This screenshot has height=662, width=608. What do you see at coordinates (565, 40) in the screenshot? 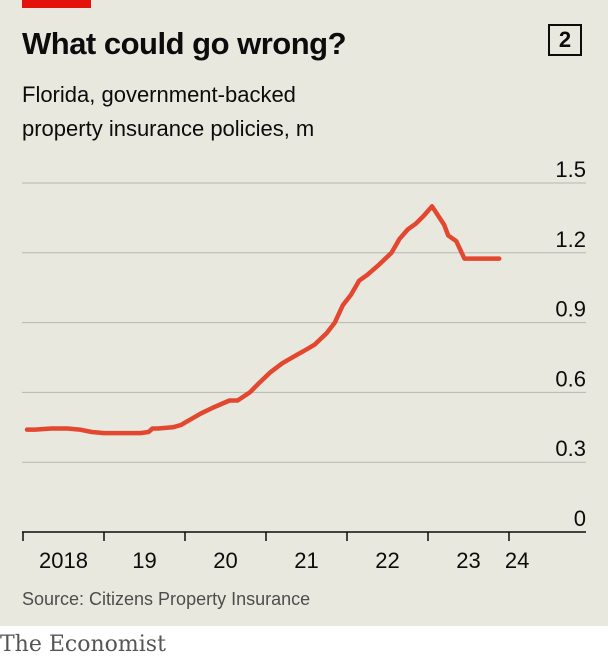
I see `chart-number-badge: 2` at bounding box center [565, 40].